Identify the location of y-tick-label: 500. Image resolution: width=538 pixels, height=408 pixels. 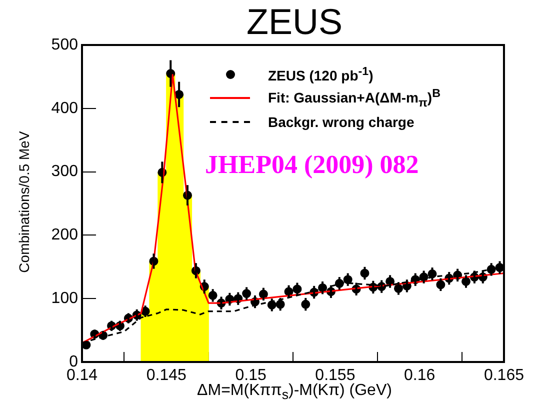
(64, 45).